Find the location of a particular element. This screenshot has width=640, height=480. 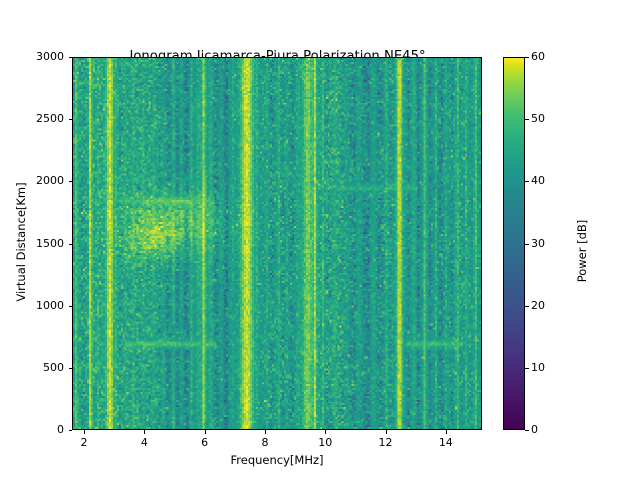

colorbar-tick-label: 0 is located at coordinates (534, 429).